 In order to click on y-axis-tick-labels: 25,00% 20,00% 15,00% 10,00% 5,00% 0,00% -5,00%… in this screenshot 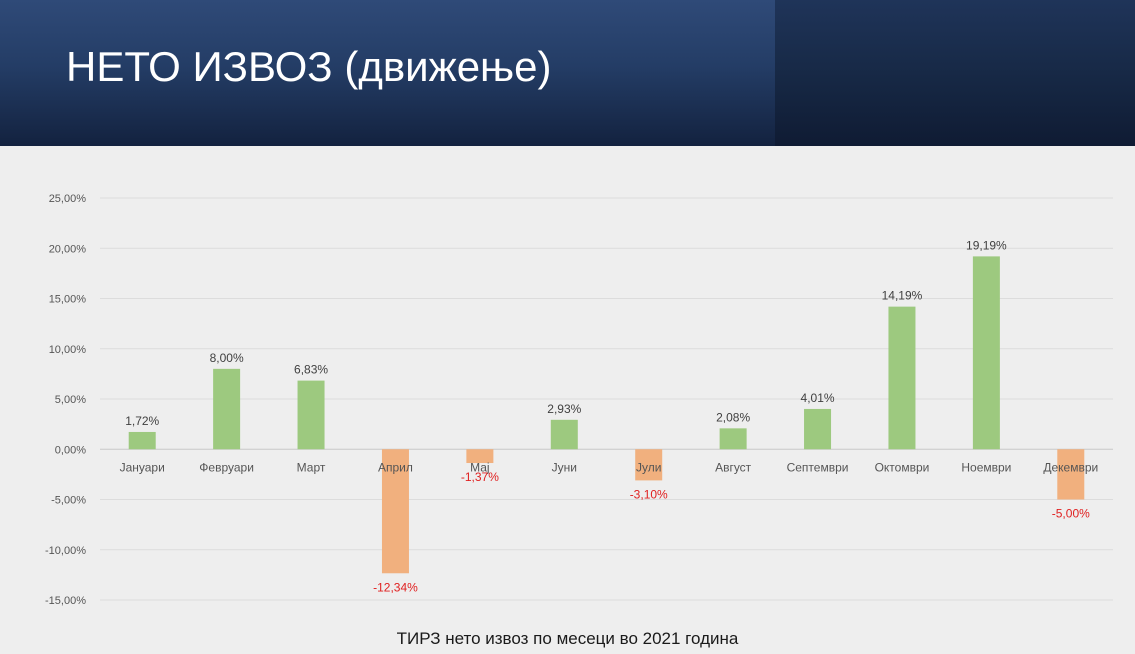, I will do `click(65, 400)`.